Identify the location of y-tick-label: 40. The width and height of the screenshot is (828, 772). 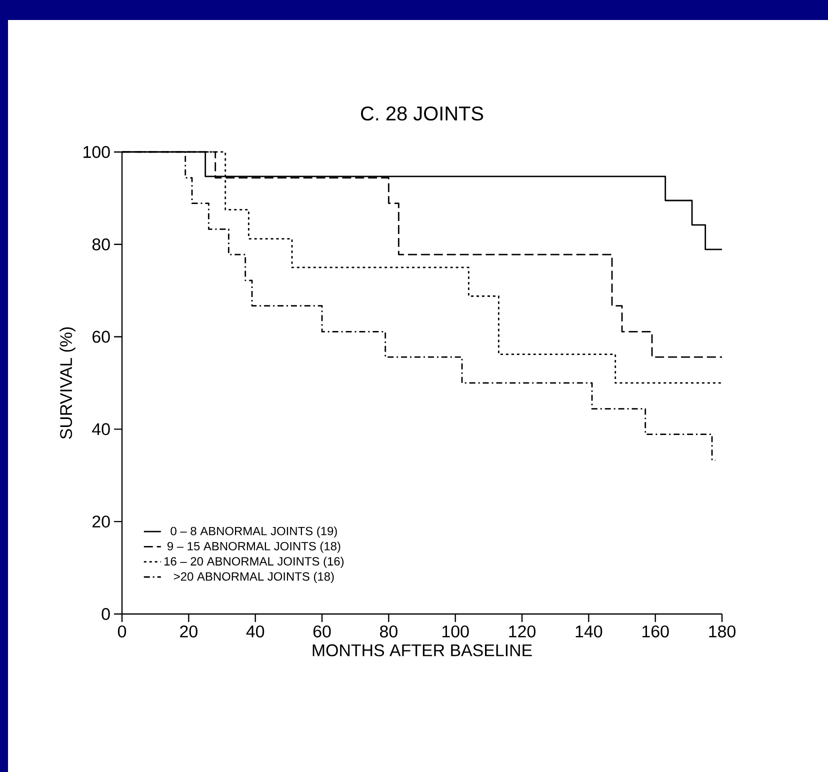
(101, 429).